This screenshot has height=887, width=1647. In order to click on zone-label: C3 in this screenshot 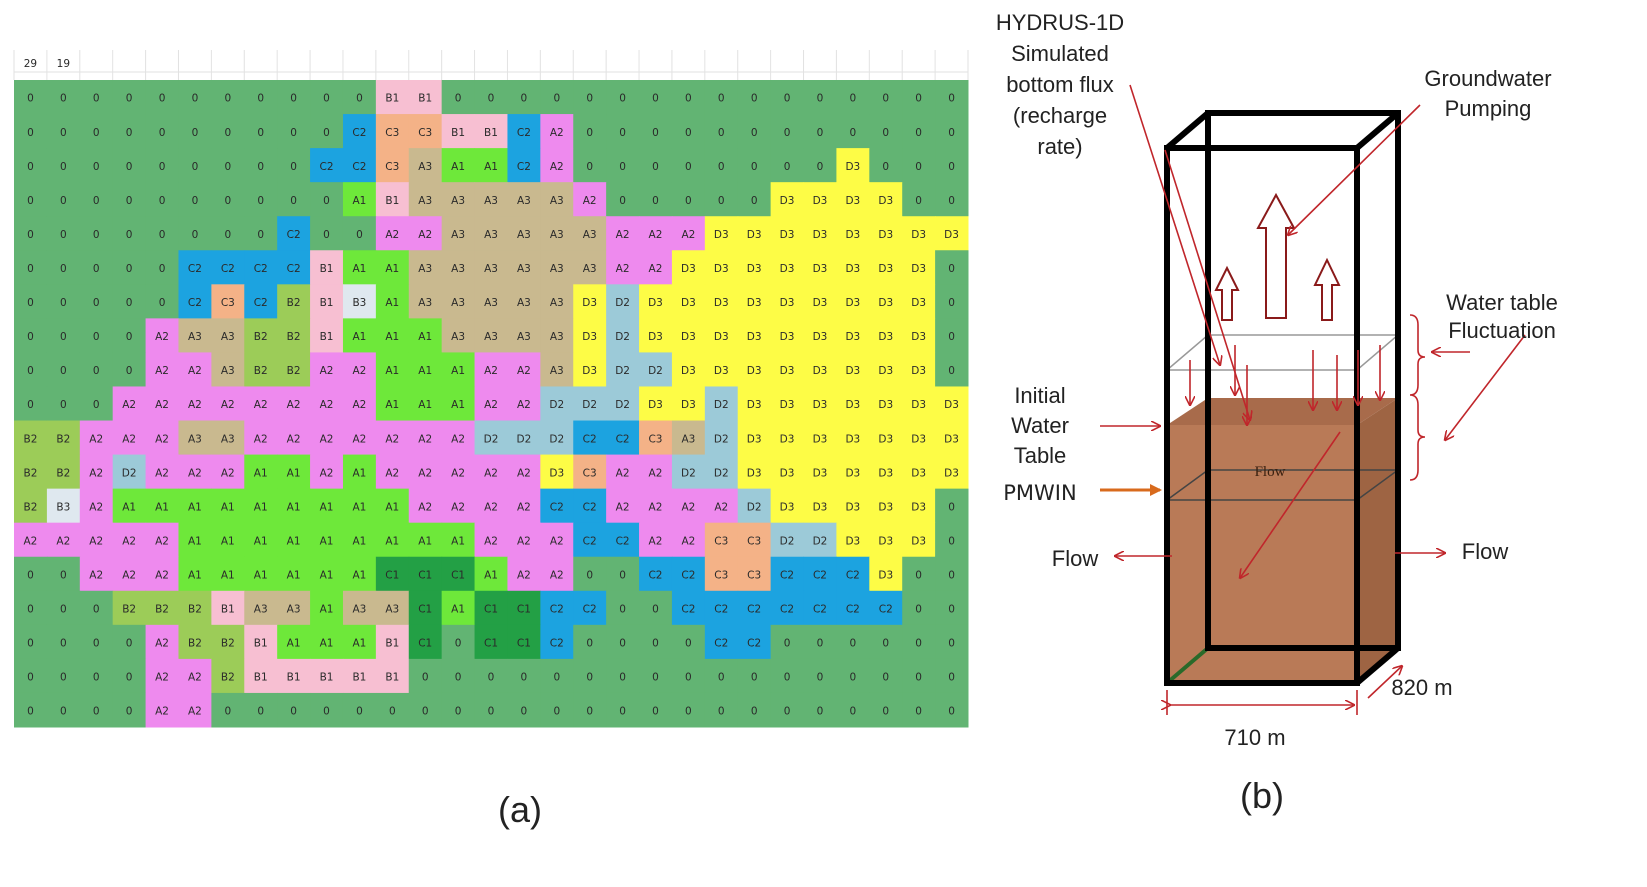, I will do `click(392, 167)`.